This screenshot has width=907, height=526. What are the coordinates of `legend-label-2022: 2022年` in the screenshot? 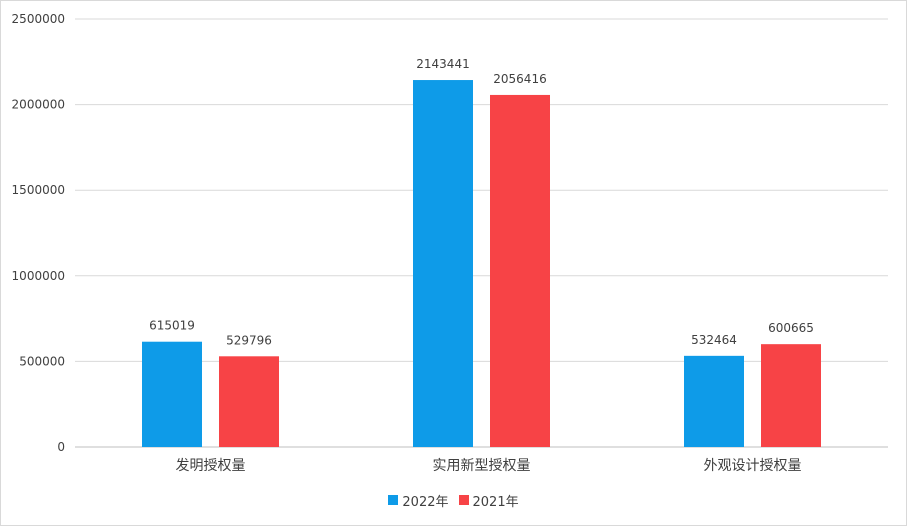 It's located at (425, 502).